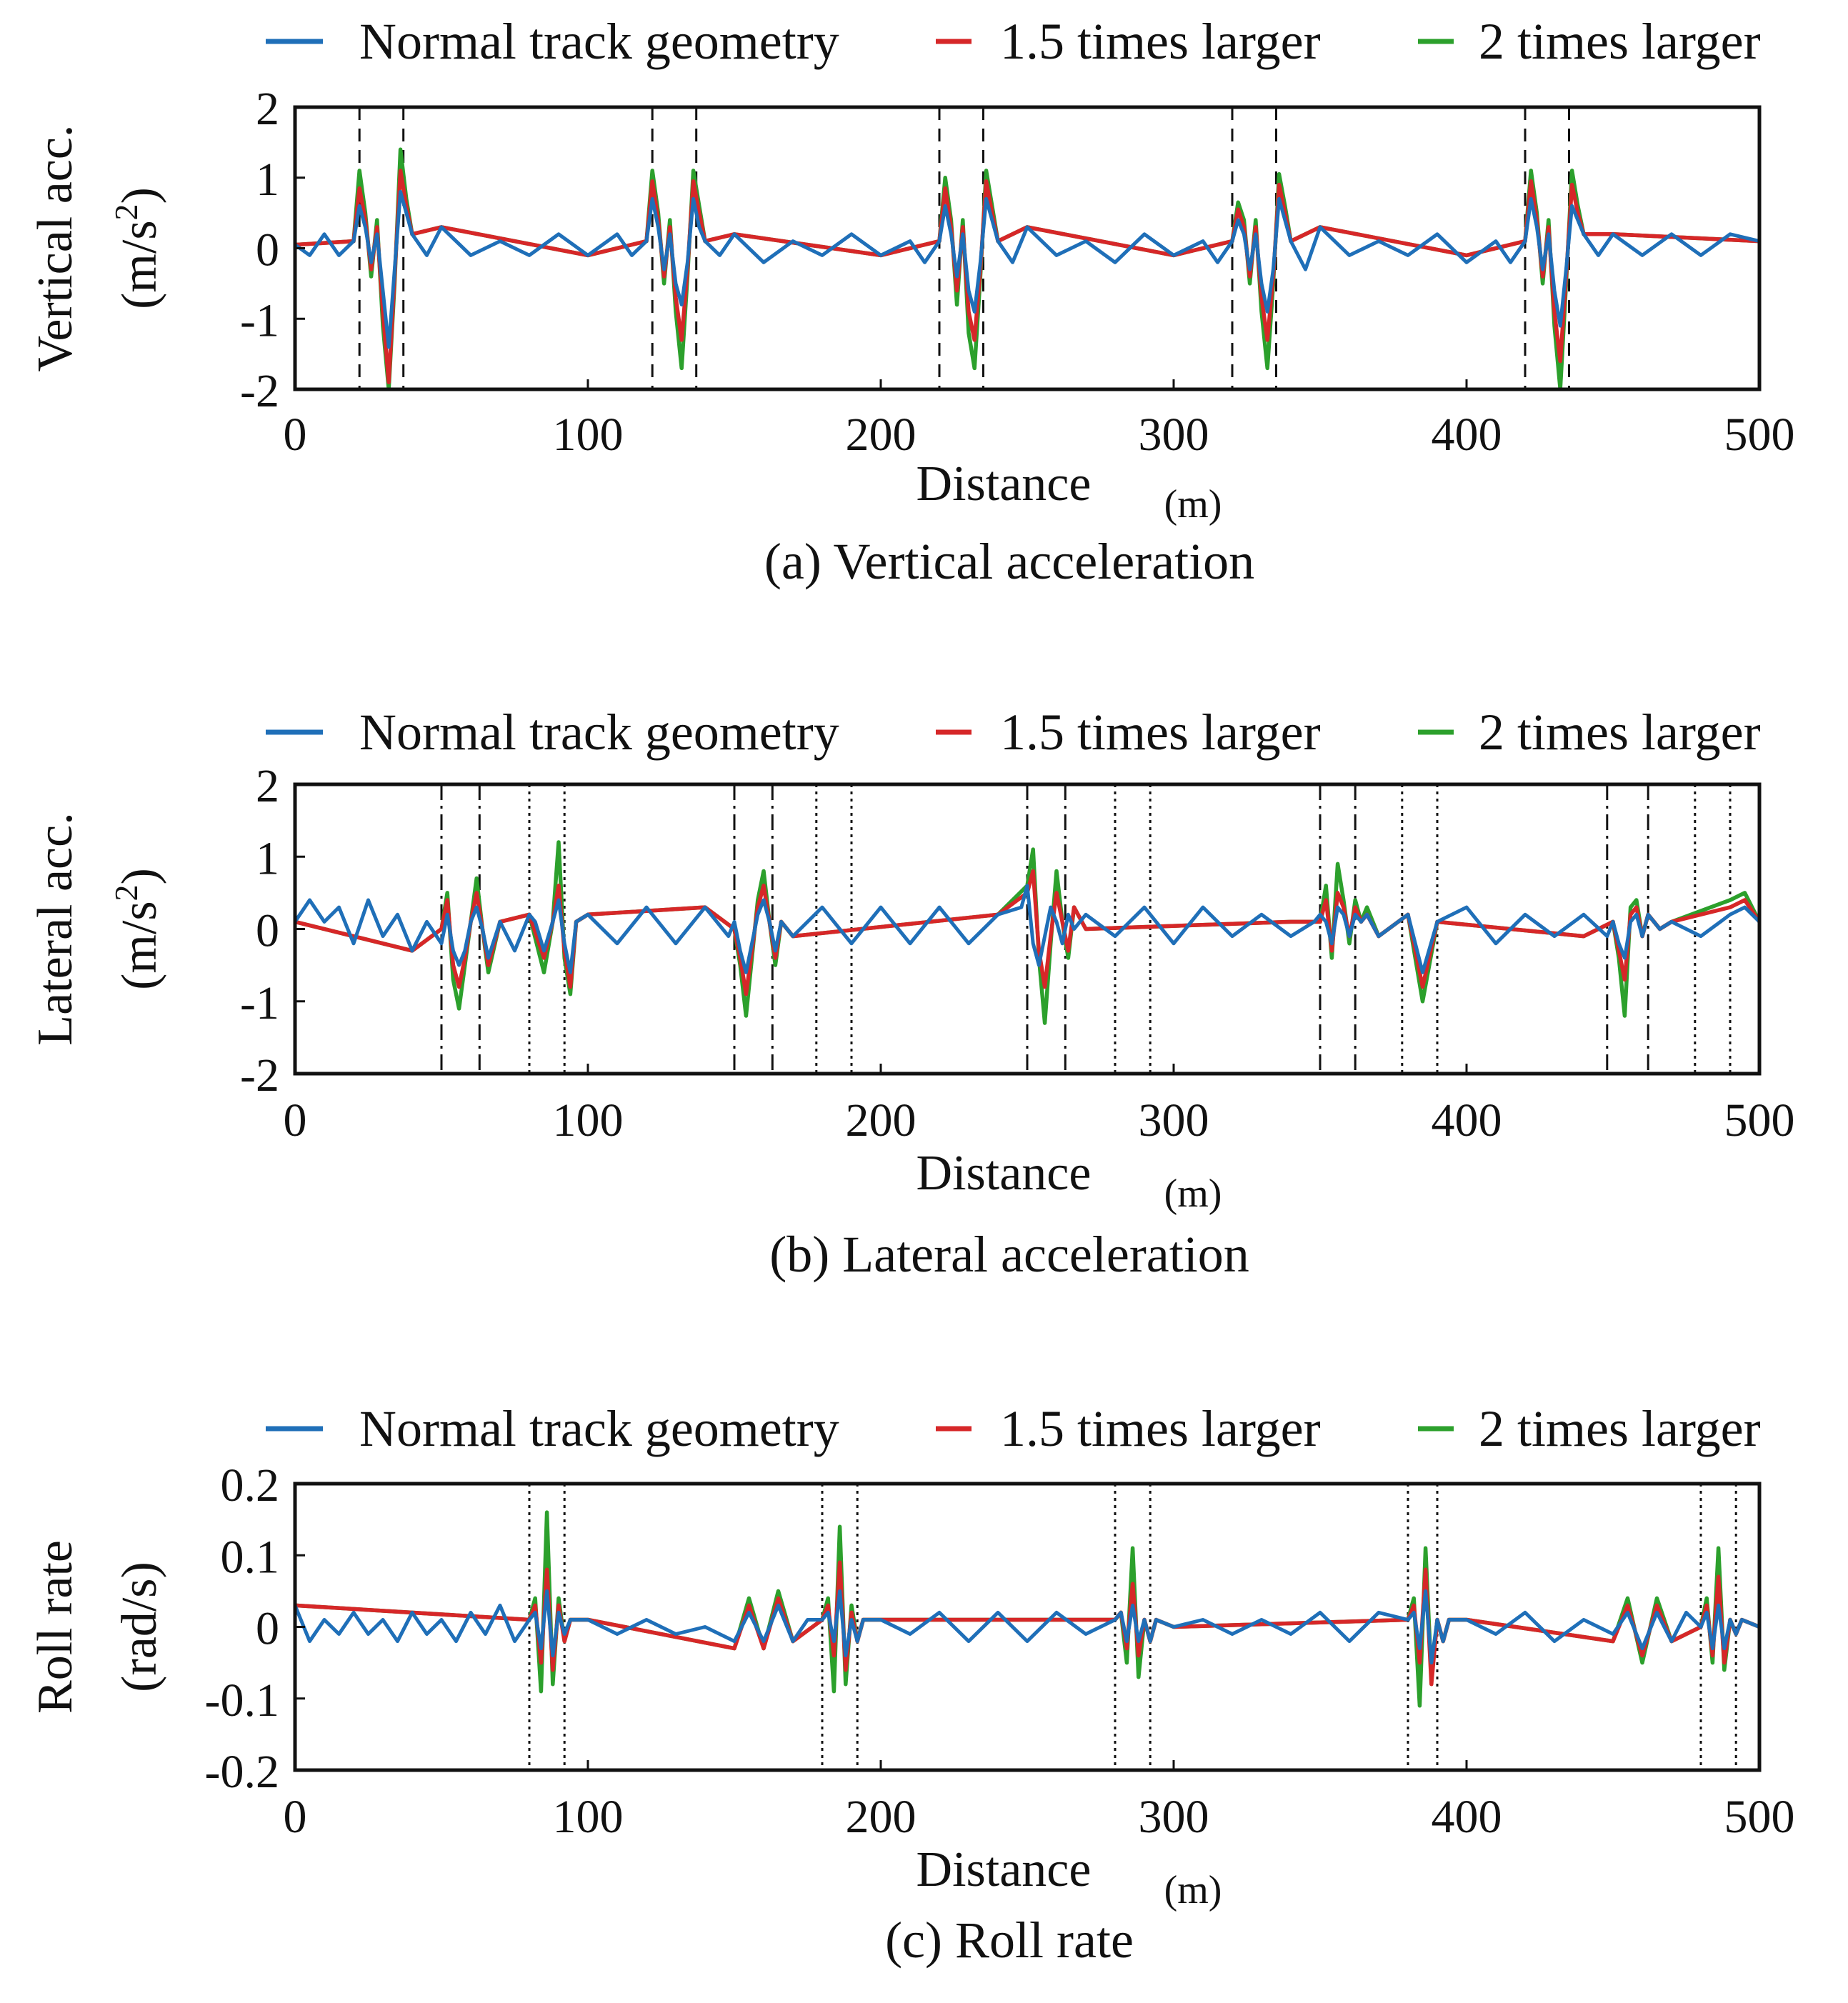  I want to click on y-axis-unit: (rad/s), so click(139, 1627).